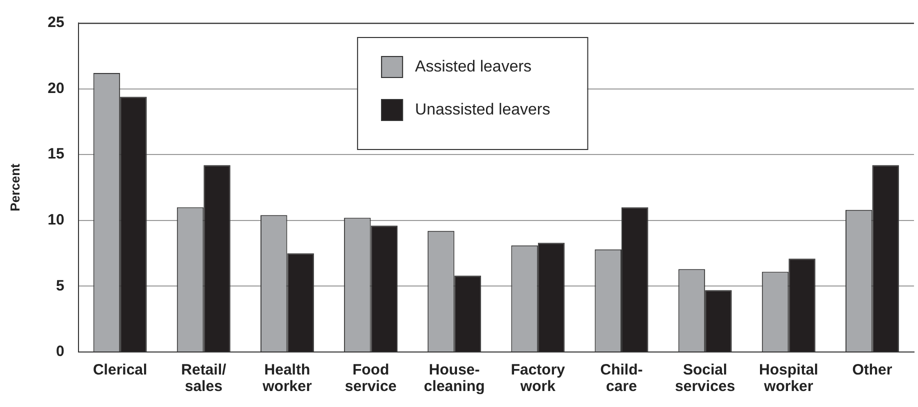 This screenshot has width=918, height=407. I want to click on y-tick-label: 25, so click(56, 23).